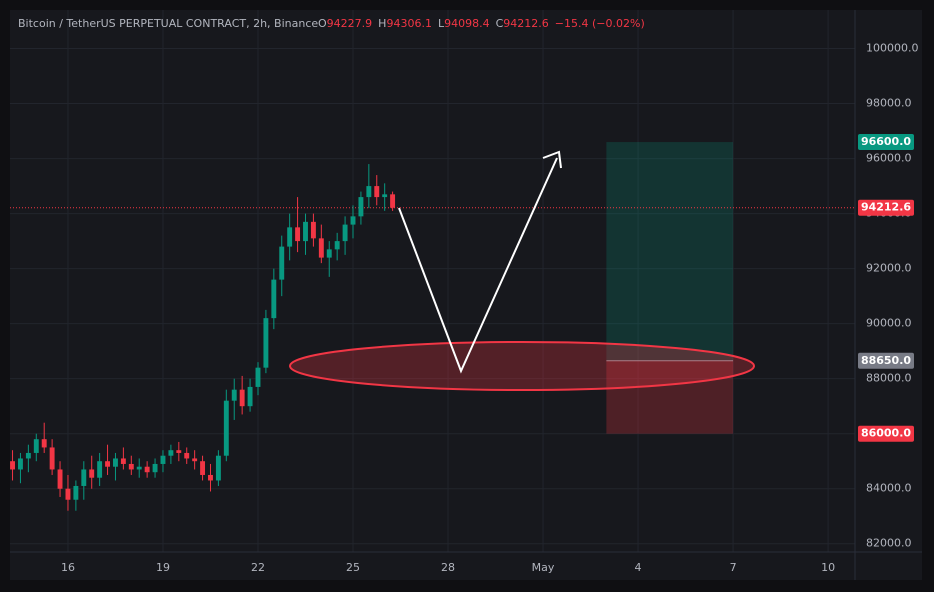  Describe the element at coordinates (526, 23) in the screenshot. I see `ohlc-value: 94212.6` at that location.